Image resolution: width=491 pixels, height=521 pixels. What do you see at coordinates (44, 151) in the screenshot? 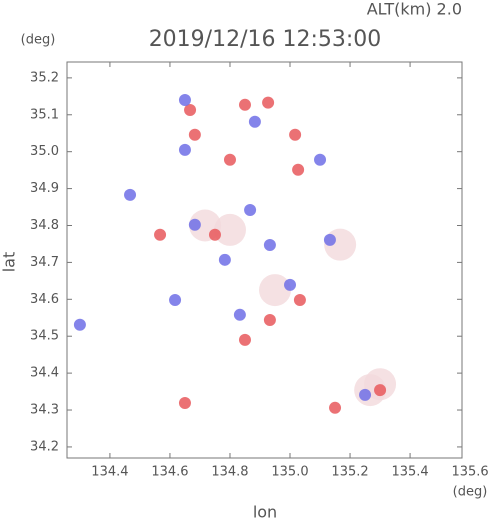
I see `y-tick-label: 35.0` at bounding box center [44, 151].